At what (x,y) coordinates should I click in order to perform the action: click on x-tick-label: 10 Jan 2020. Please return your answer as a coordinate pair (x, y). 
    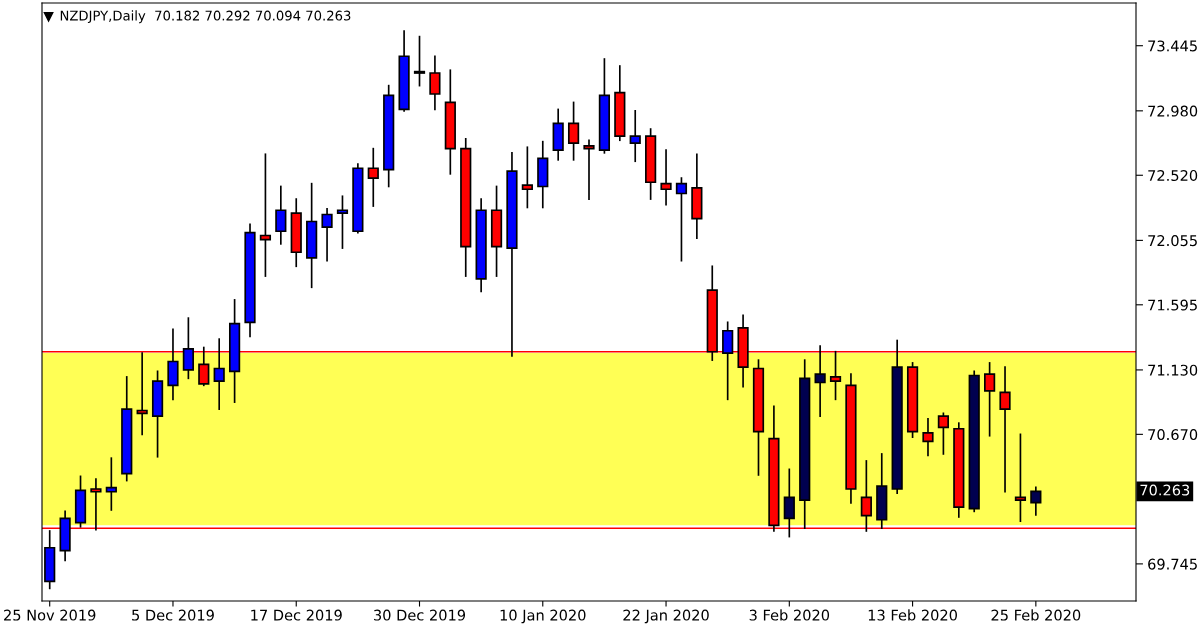
    Looking at the image, I should click on (543, 616).